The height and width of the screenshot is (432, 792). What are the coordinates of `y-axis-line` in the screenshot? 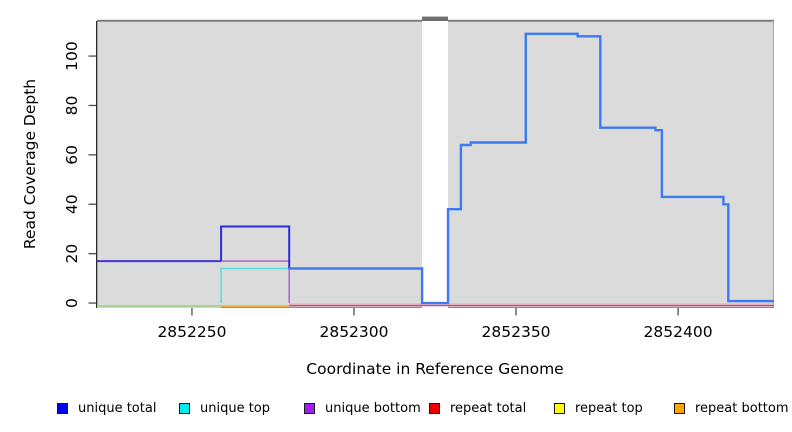 It's located at (97, 164).